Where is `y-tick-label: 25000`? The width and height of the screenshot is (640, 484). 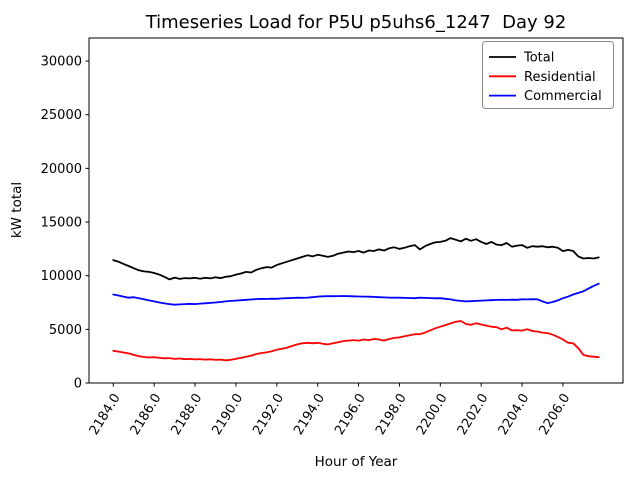 y-tick-label: 25000 is located at coordinates (61, 115).